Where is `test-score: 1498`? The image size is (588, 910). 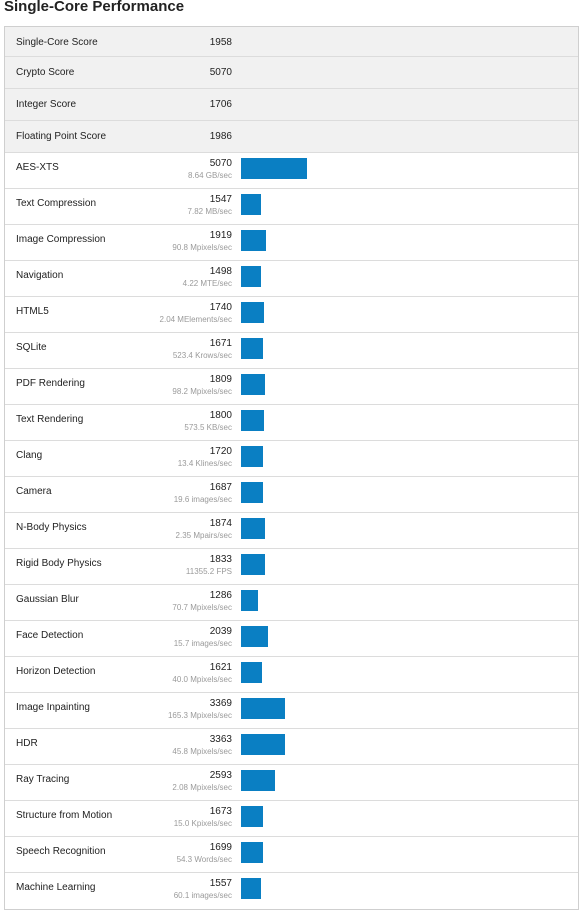 test-score: 1498 is located at coordinates (220, 271).